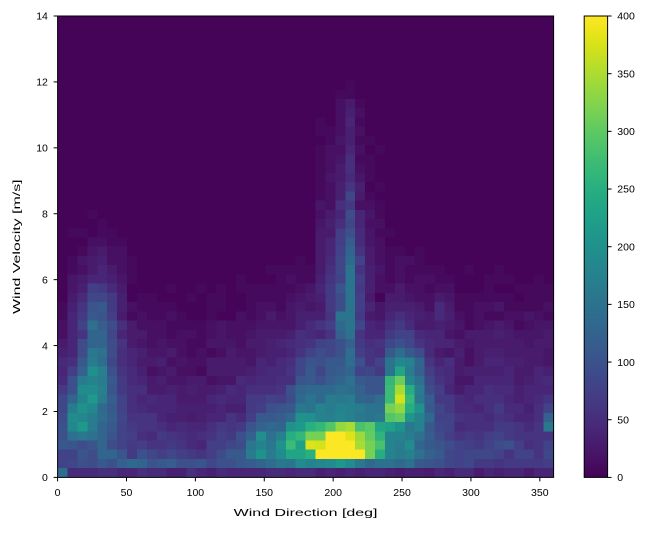  Describe the element at coordinates (626, 17) in the screenshot. I see `svg-text: 400` at that location.